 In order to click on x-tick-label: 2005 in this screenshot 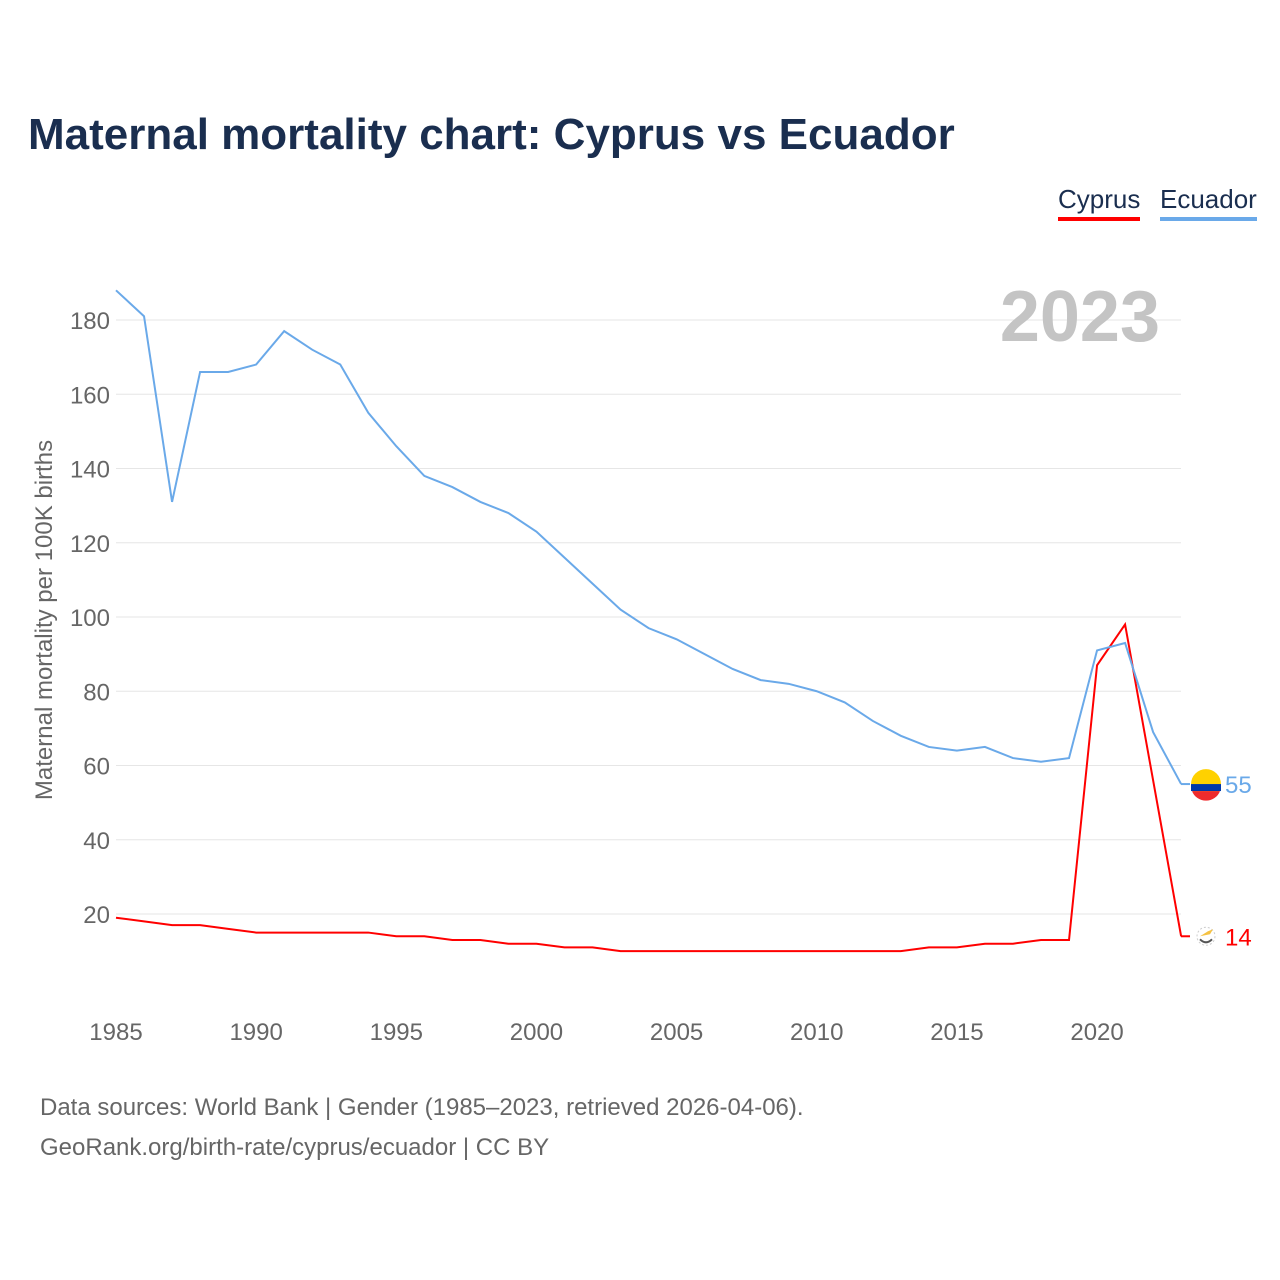, I will do `click(676, 1032)`.